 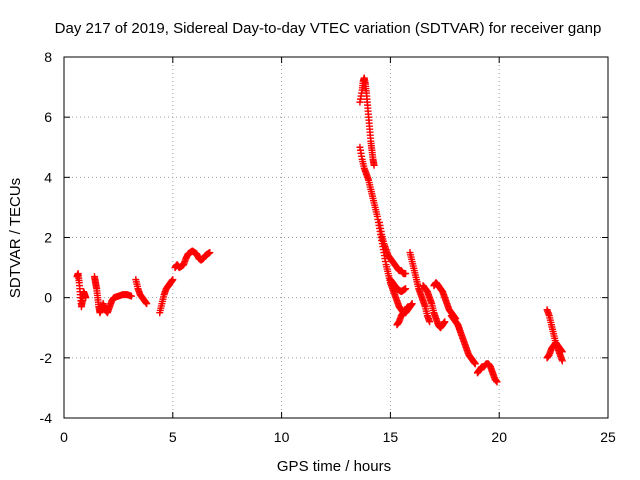 I want to click on y-tick-label: 8, so click(x=48, y=57).